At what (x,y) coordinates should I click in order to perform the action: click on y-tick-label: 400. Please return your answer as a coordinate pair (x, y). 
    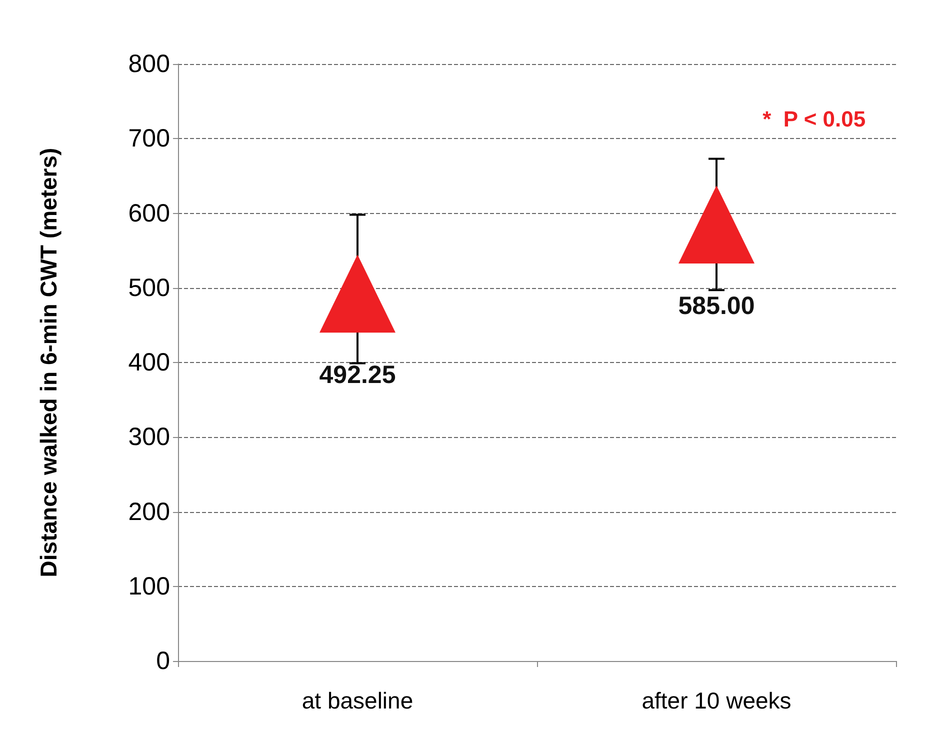
    Looking at the image, I should click on (149, 362).